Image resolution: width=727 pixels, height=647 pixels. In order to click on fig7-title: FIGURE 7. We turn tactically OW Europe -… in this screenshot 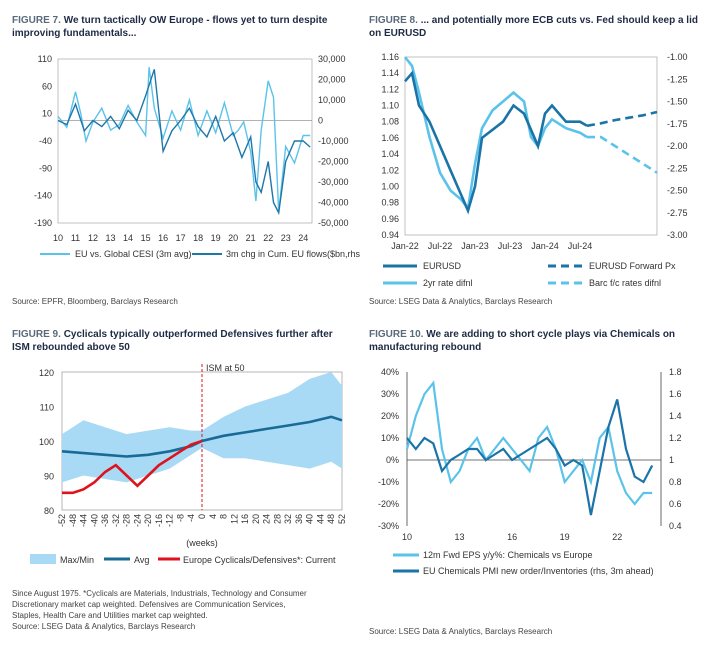, I will do `click(177, 27)`.